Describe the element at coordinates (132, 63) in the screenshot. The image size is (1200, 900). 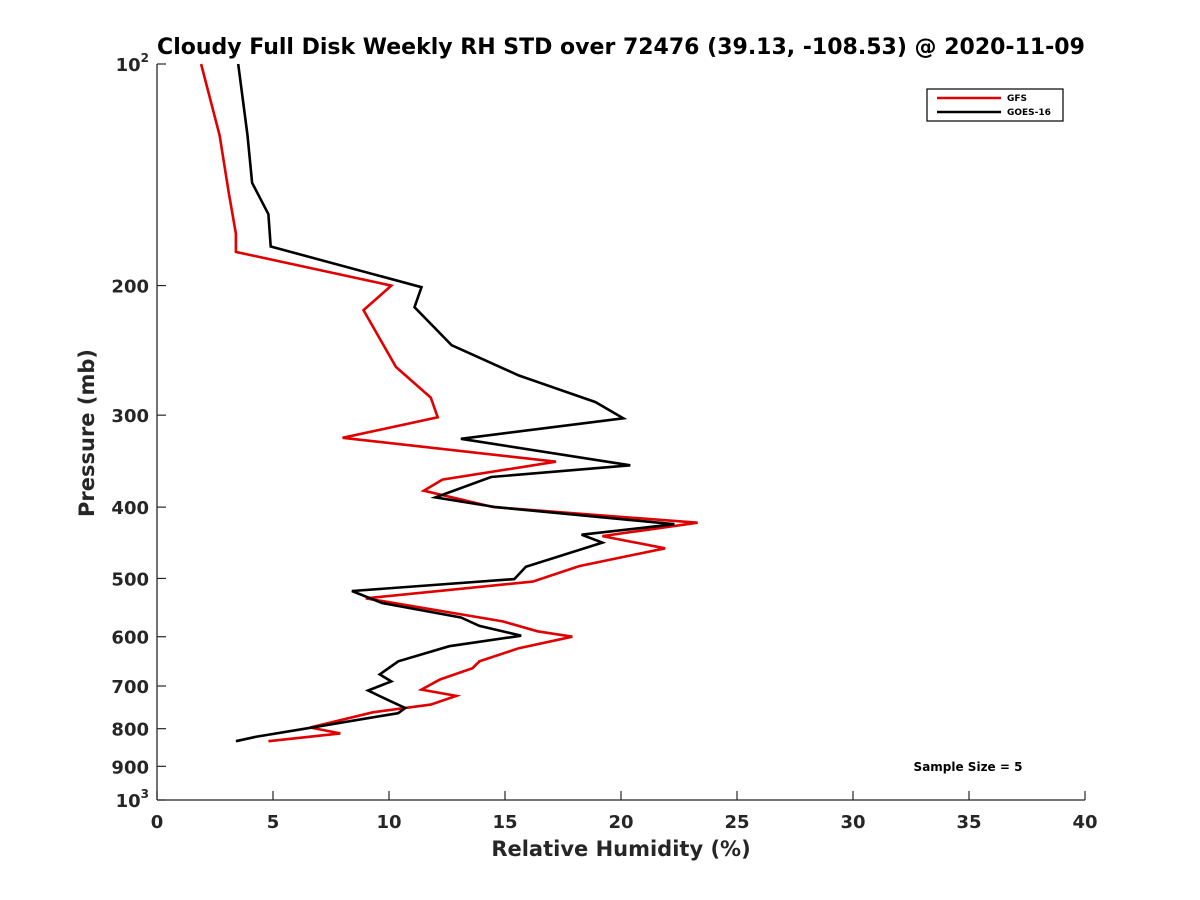
I see `y-tick-label: 10²` at that location.